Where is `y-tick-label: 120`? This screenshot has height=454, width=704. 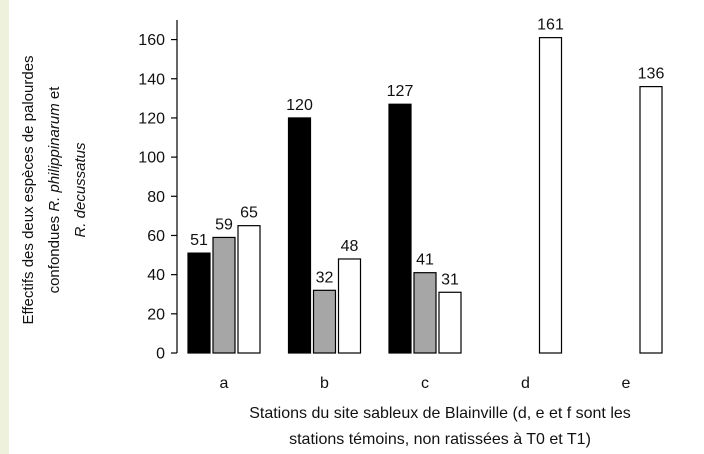
y-tick-label: 120 is located at coordinates (151, 118).